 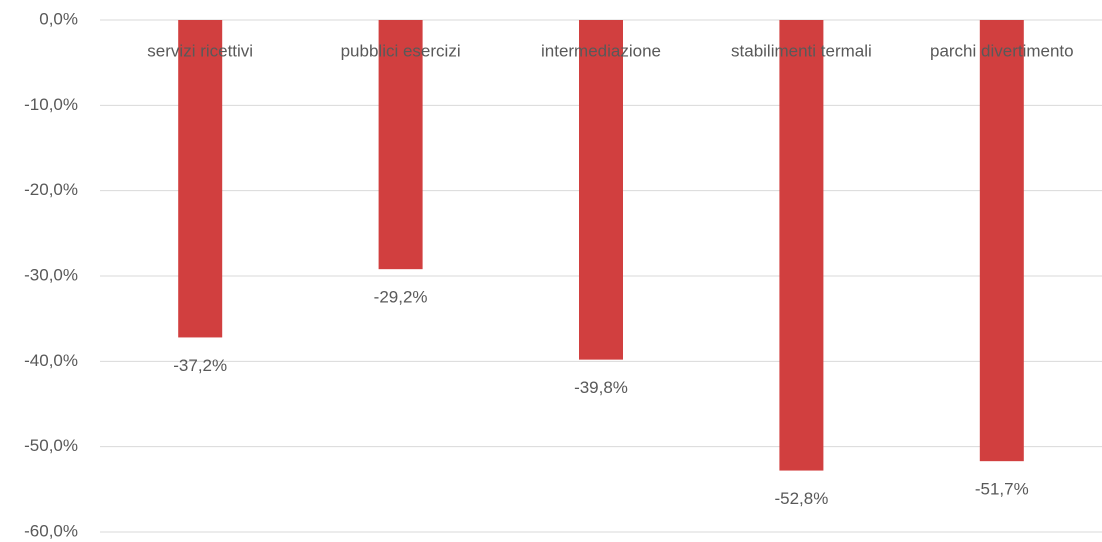 What do you see at coordinates (51, 104) in the screenshot?
I see `y-tick-label: -10,0%` at bounding box center [51, 104].